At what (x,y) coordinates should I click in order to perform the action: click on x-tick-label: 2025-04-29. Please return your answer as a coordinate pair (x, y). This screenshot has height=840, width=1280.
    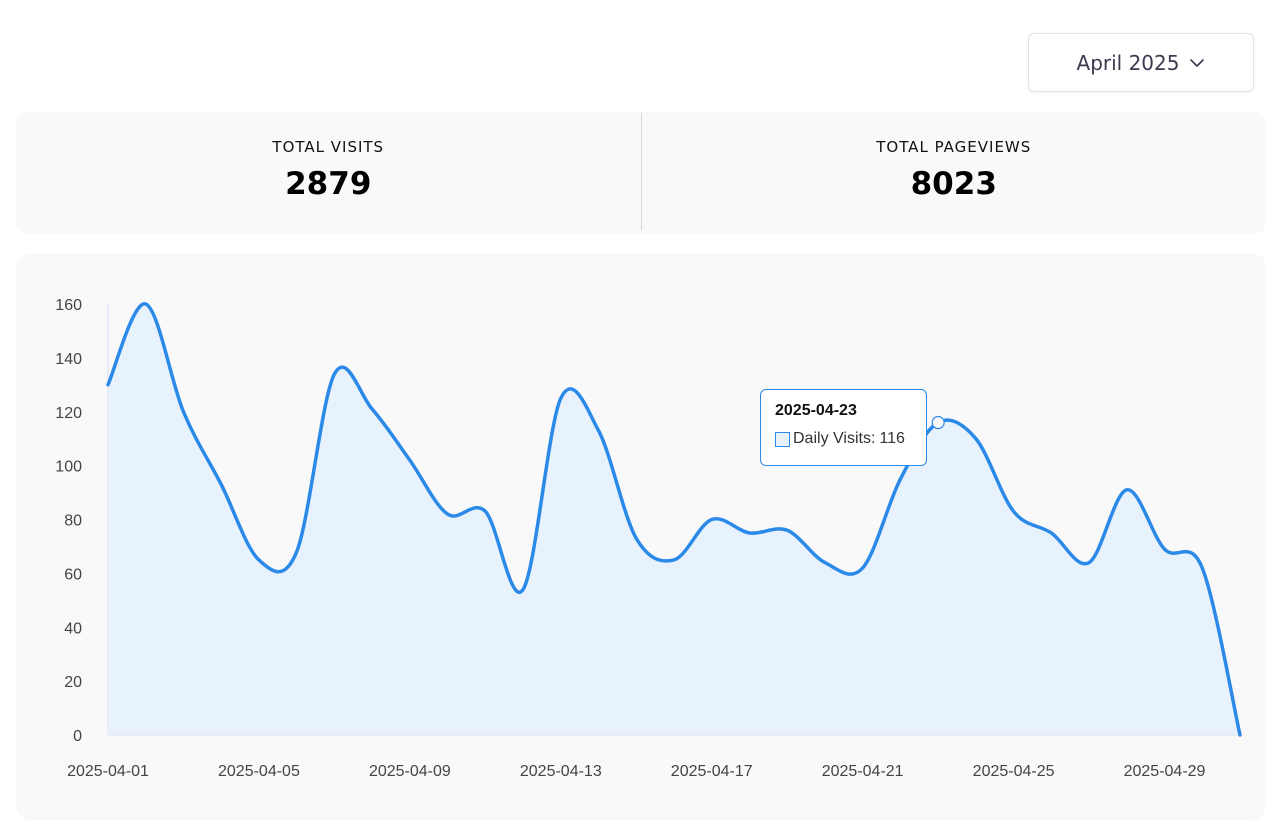
    Looking at the image, I should click on (1165, 771).